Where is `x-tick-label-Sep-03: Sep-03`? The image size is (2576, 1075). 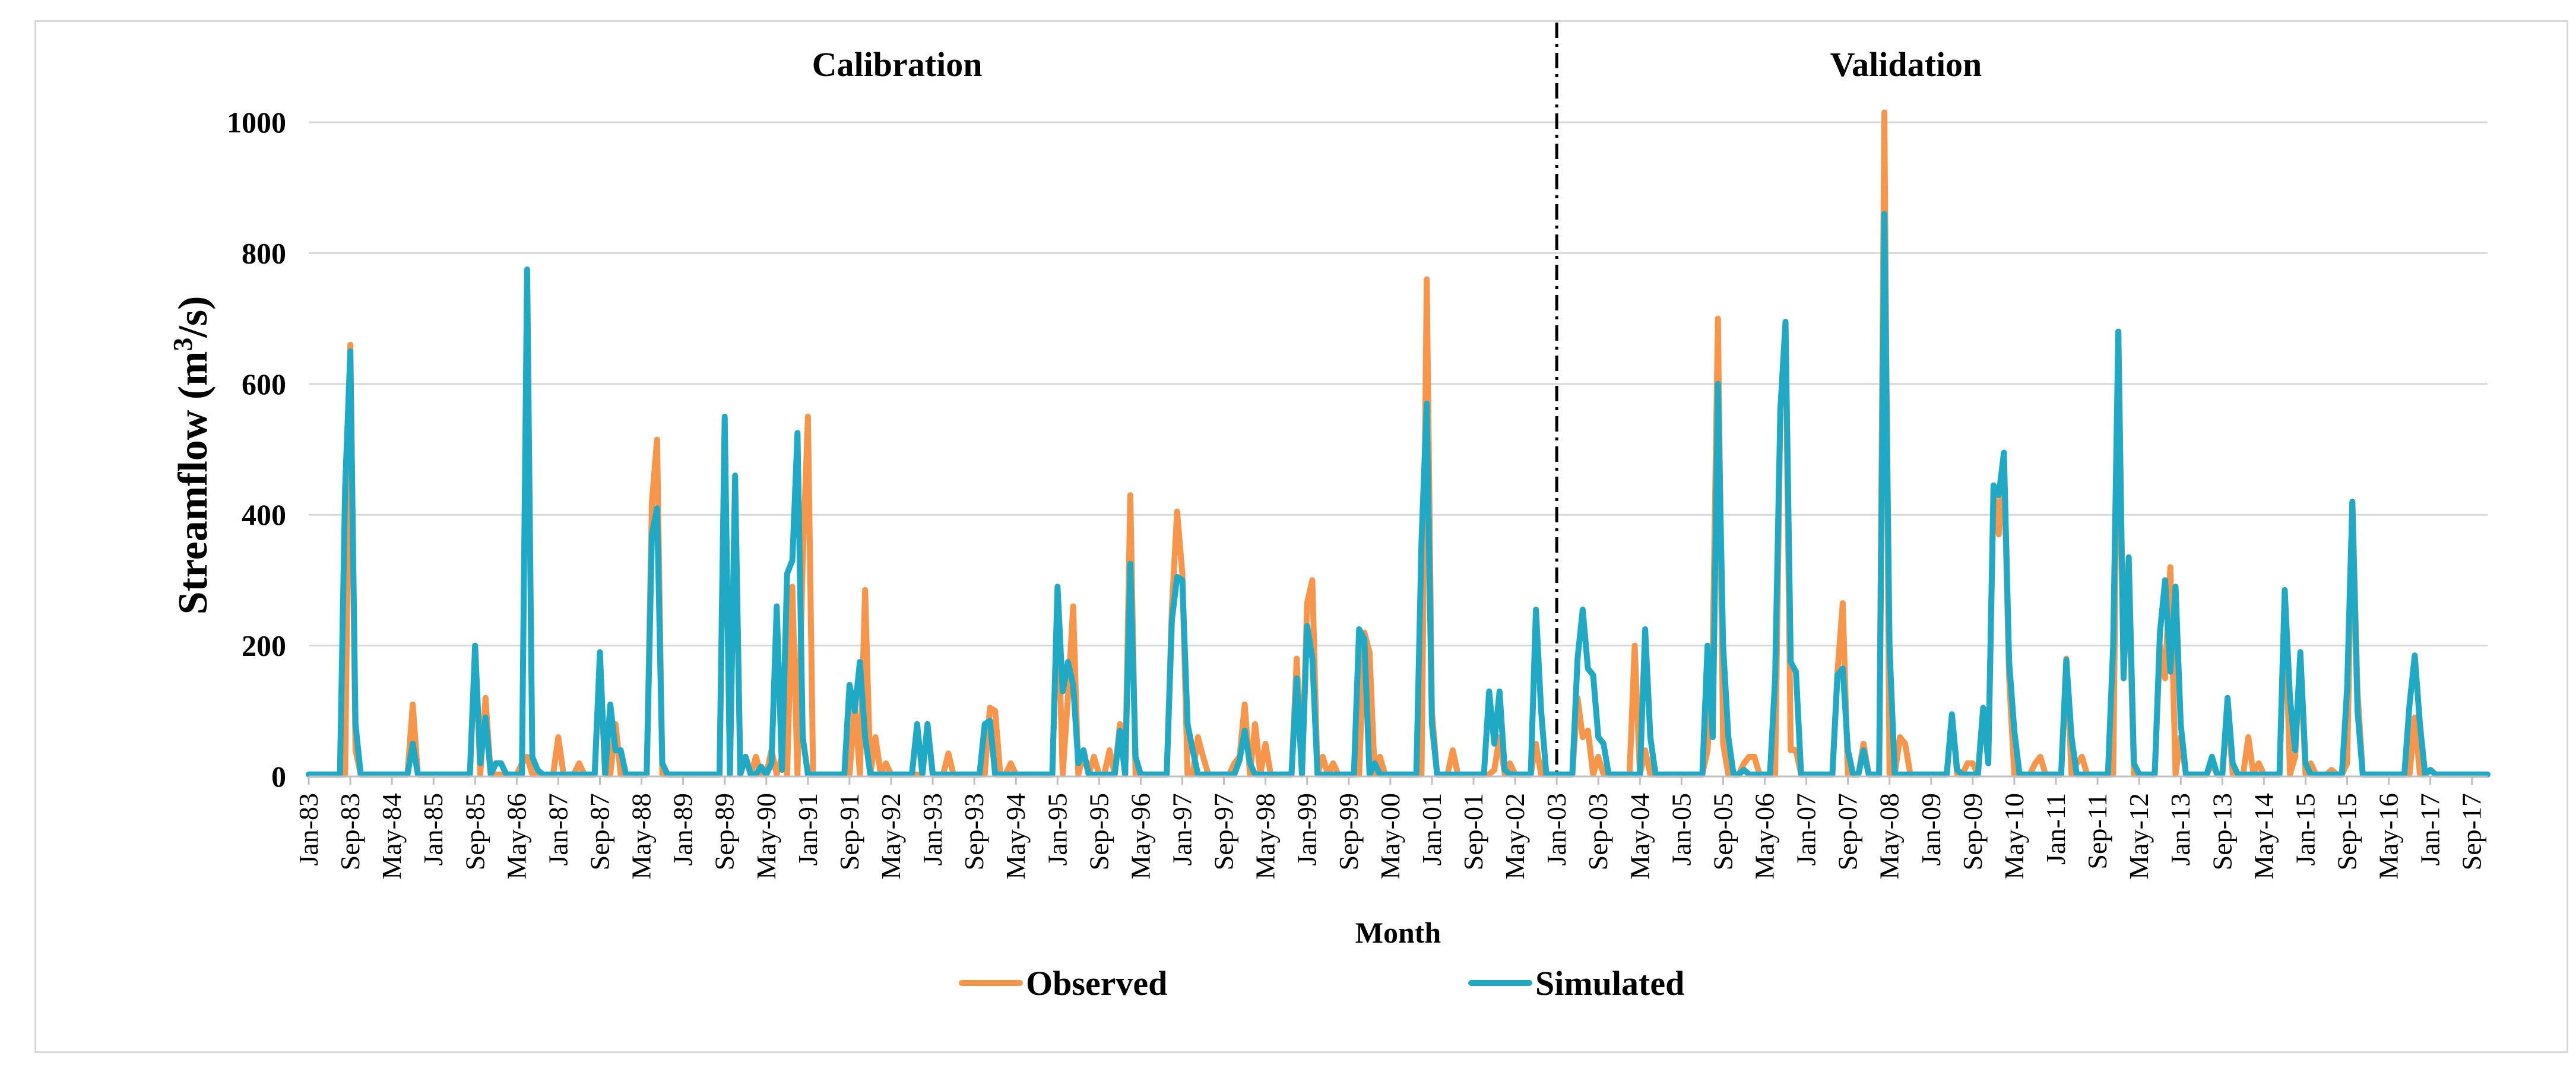 x-tick-label-Sep-03: Sep-03 is located at coordinates (1598, 832).